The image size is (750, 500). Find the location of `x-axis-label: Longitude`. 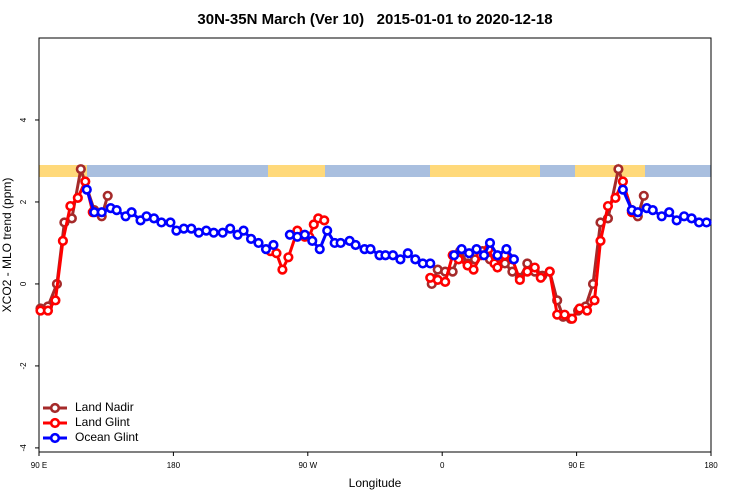

x-axis-label: Longitude is located at coordinates (375, 483).